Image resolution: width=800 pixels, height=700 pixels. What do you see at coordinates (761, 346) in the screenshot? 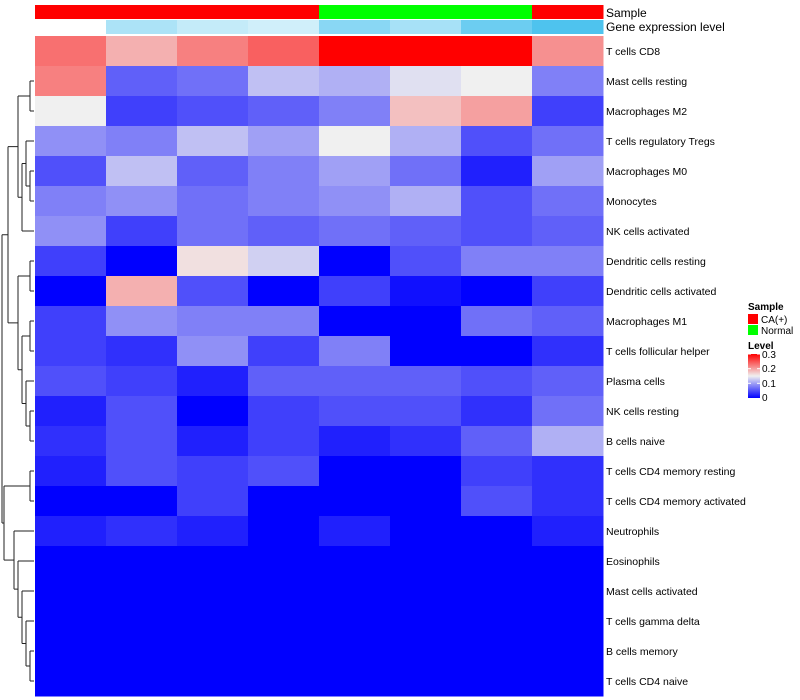
I see `legend-level-title: Level` at bounding box center [761, 346].